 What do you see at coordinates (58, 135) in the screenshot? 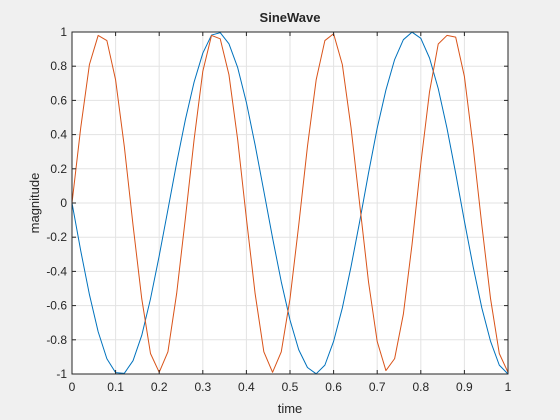
I see `y-tick-label: 0.4` at bounding box center [58, 135].